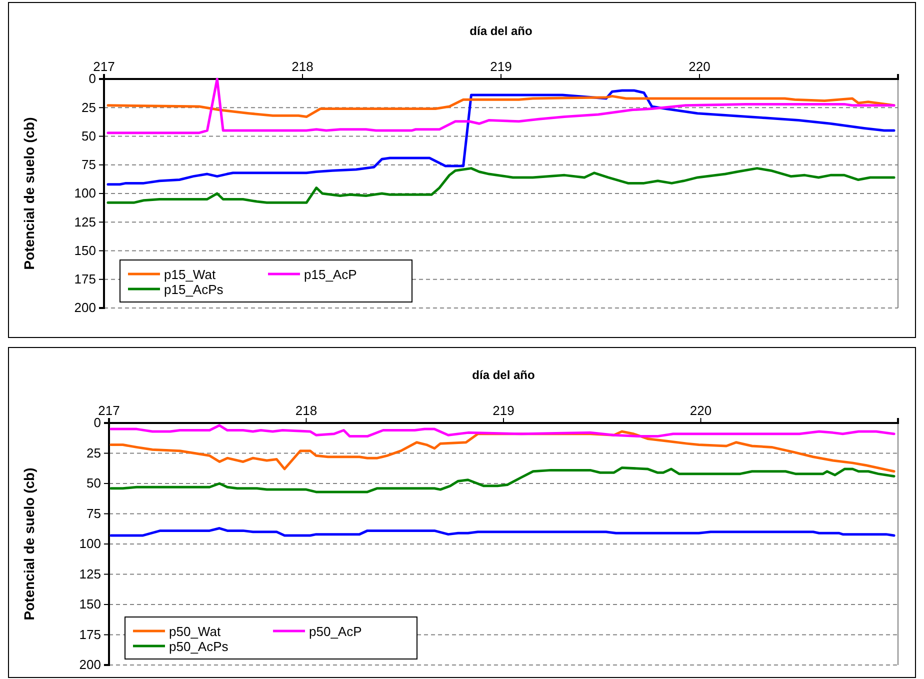 This screenshot has width=924, height=679. Describe the element at coordinates (190, 274) in the screenshot. I see `legend-label: p15_Wat` at that location.